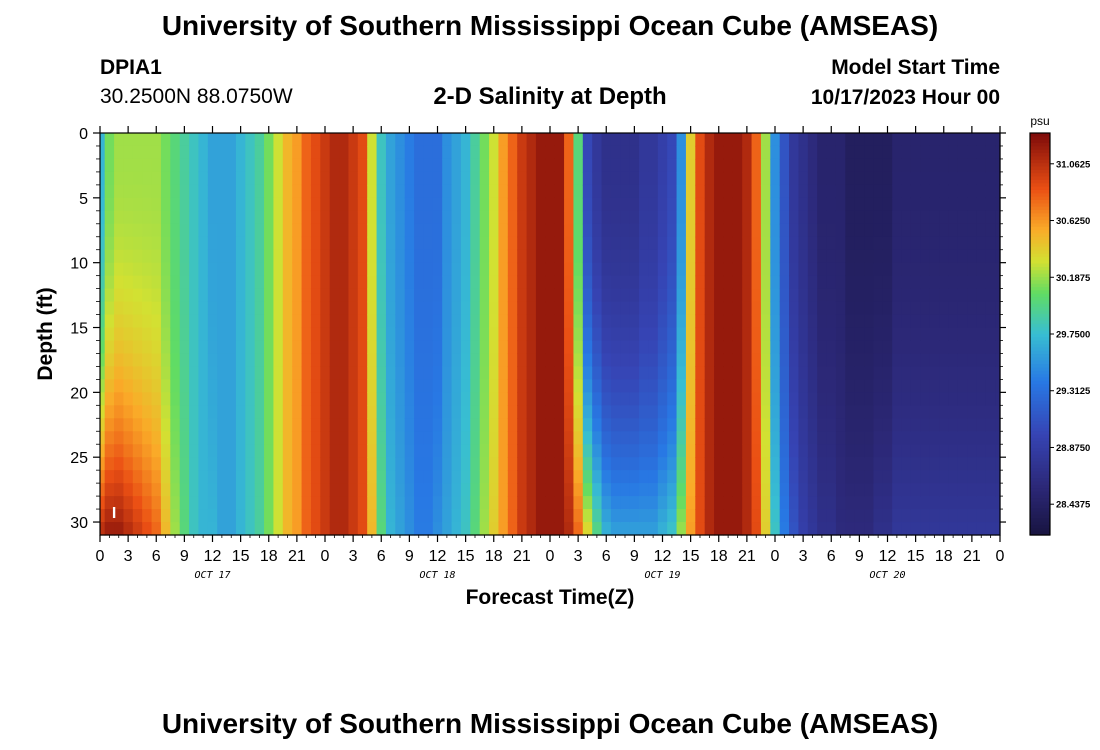 The width and height of the screenshot is (1100, 750). Describe the element at coordinates (1073, 335) in the screenshot. I see `colorbar-tick-label: 29.7500` at that location.